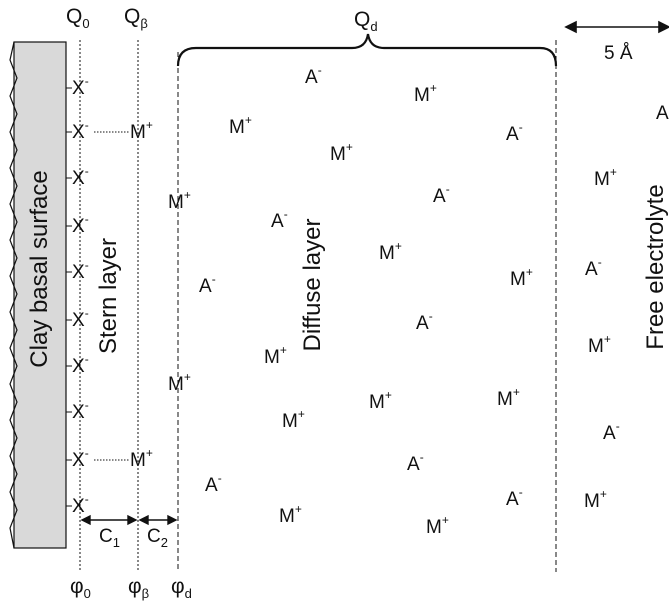  Describe the element at coordinates (662, 113) in the screenshot. I see `anion: A` at that location.